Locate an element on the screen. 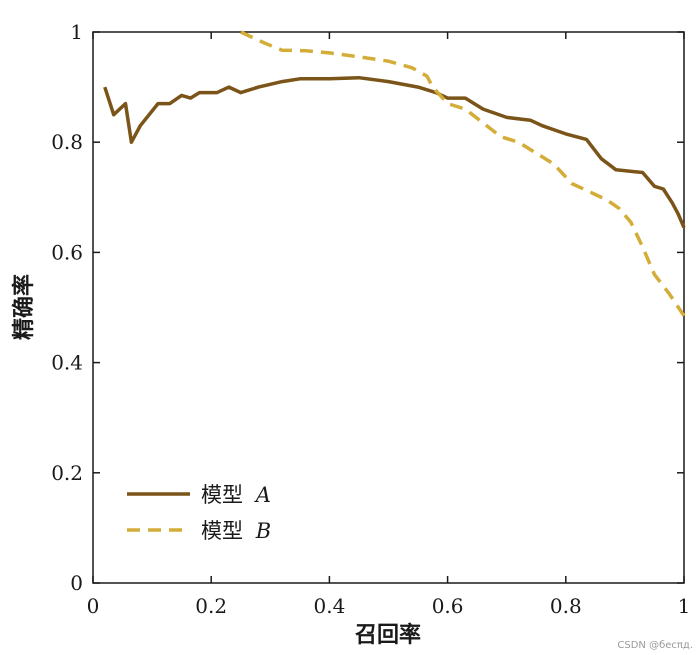  x-tick-label: 0 is located at coordinates (93, 606).